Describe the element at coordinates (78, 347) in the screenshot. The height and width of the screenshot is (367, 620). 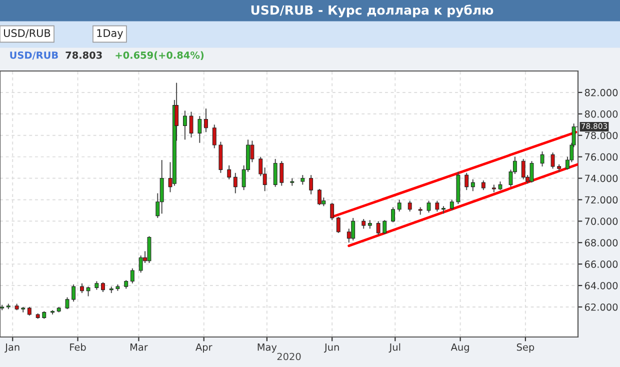
I see `x-tick-label: Feb` at that location.